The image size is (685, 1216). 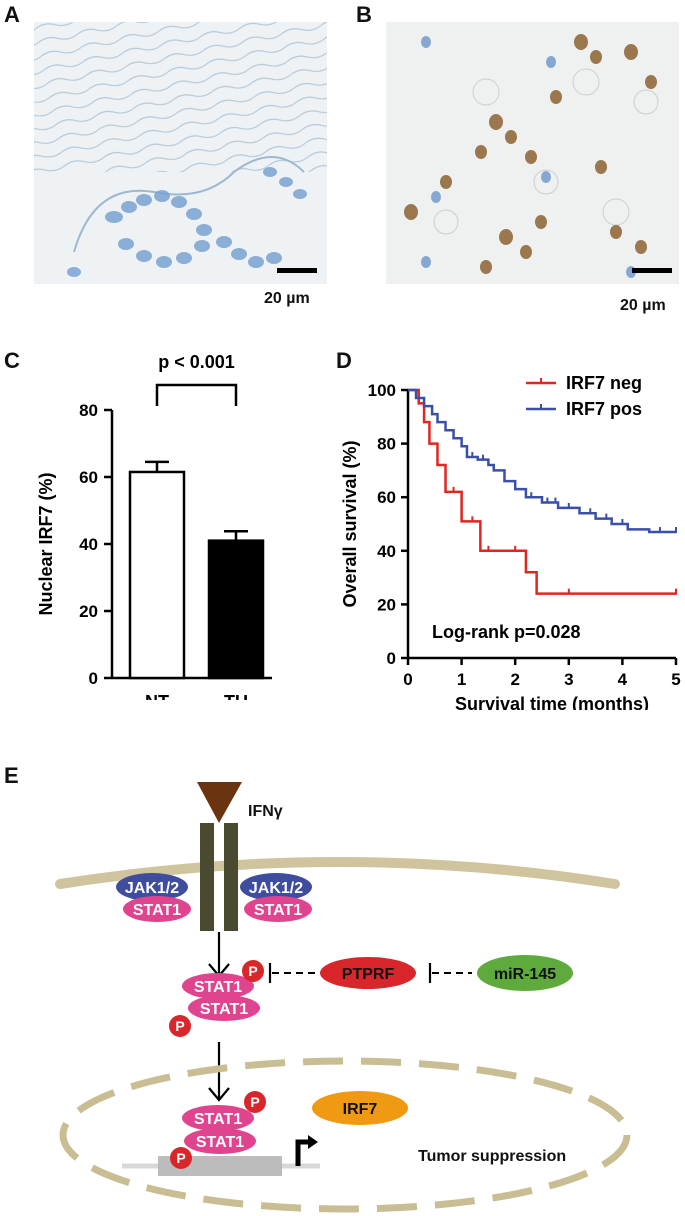 What do you see at coordinates (350, 523) in the screenshot?
I see `d-ylabel: Overall survival (%)` at bounding box center [350, 523].